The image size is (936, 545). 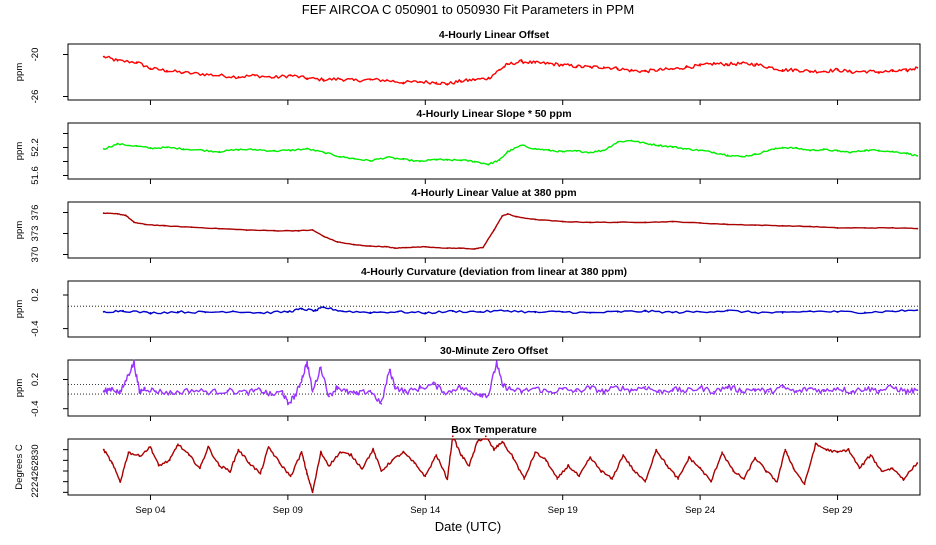 What do you see at coordinates (468, 526) in the screenshot?
I see `x-axis-title: Date (UTC)` at bounding box center [468, 526].